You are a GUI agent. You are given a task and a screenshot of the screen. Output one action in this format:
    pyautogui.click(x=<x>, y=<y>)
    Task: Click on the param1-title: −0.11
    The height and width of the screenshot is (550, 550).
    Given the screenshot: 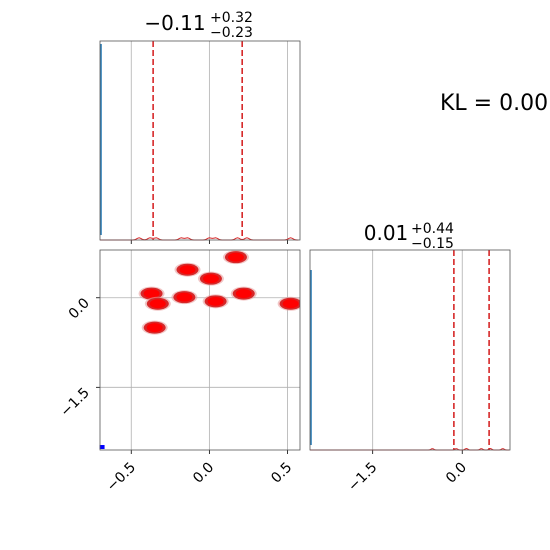 What is the action you would take?
    pyautogui.click(x=174, y=23)
    